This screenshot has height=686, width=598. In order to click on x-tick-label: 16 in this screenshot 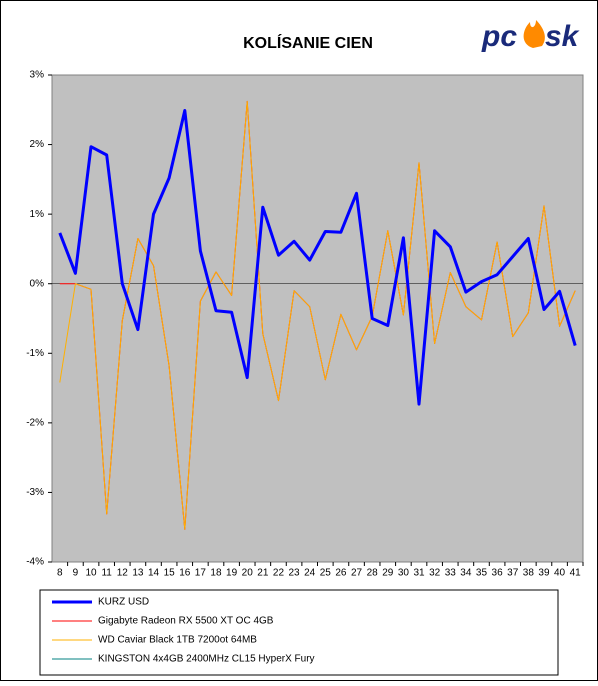, I will do `click(185, 573)`.